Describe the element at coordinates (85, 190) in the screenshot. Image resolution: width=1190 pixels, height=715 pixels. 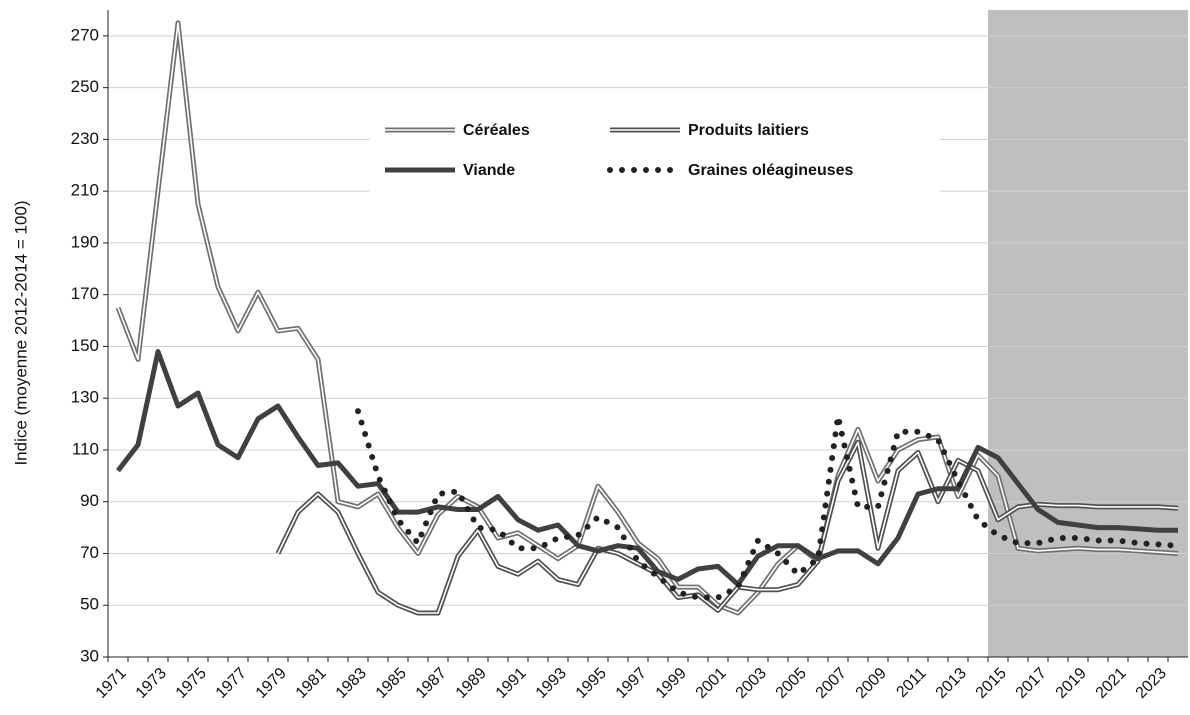
I see `y-tick-label: 210` at that location.